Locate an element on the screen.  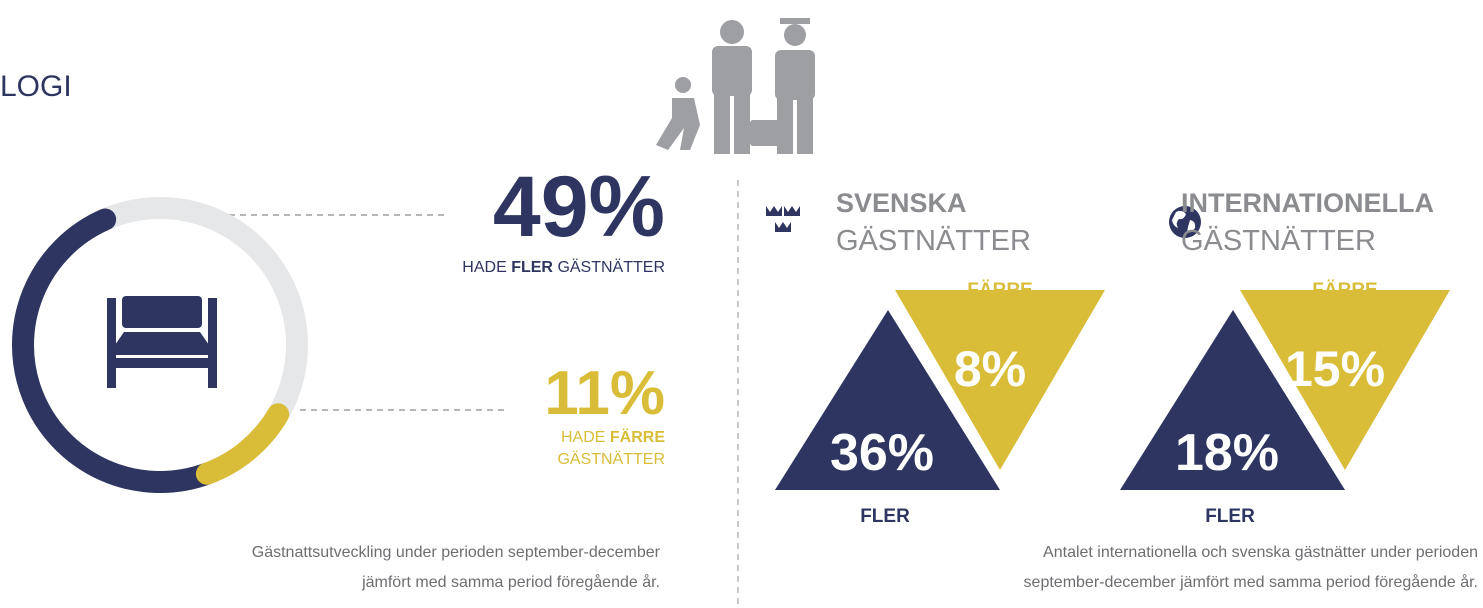
crowns-icon is located at coordinates (783, 219).